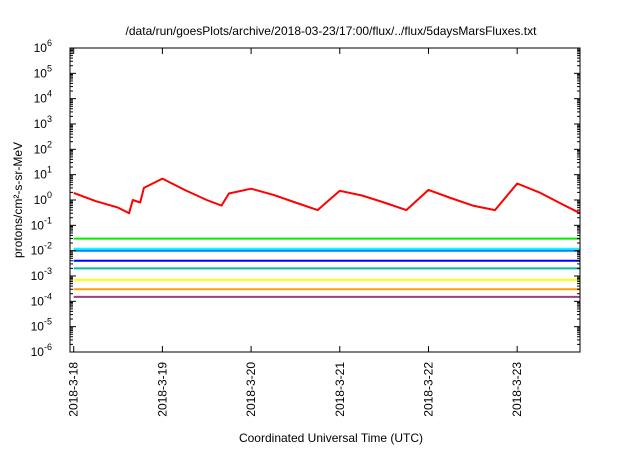  What do you see at coordinates (43, 173) in the screenshot?
I see `y-tick-label: 10¹` at bounding box center [43, 173].